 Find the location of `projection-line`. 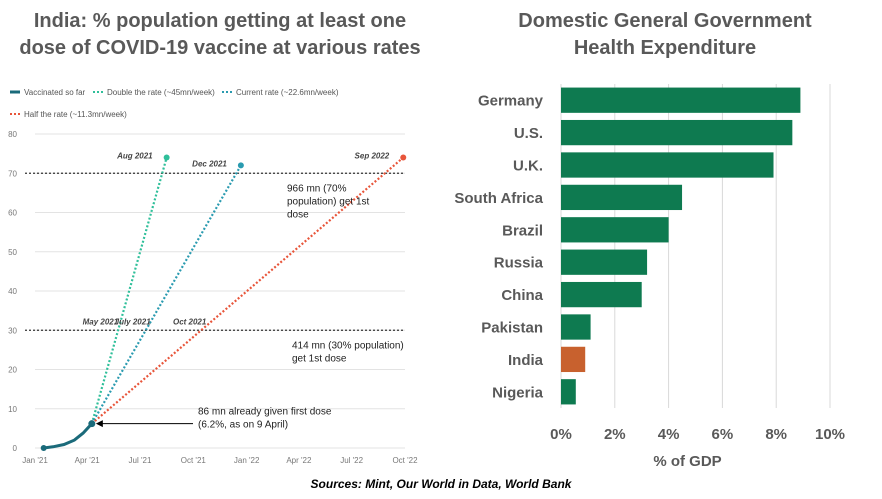

projection-line is located at coordinates (166, 294).